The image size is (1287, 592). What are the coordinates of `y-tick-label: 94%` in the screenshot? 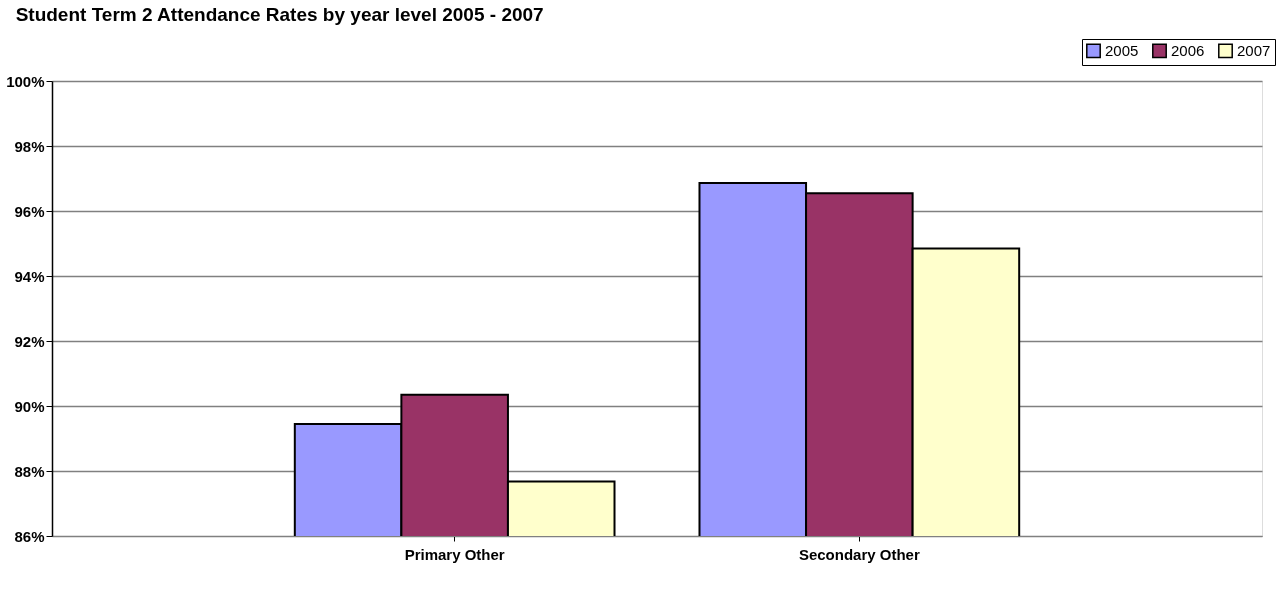 It's located at (29, 276).